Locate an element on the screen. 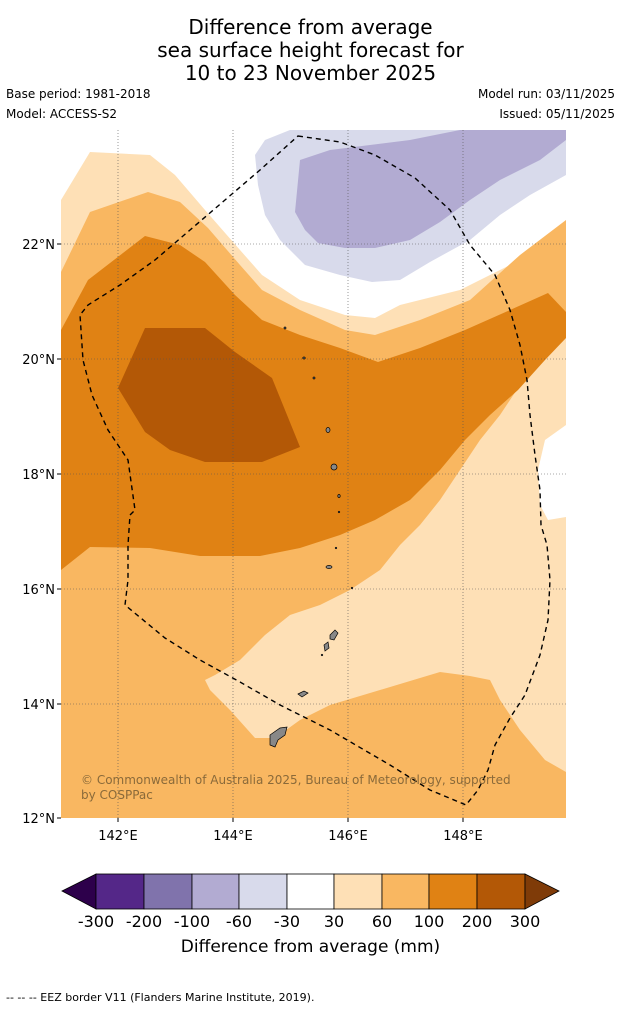 The image size is (621, 1011). colorbar is located at coordinates (310, 891).